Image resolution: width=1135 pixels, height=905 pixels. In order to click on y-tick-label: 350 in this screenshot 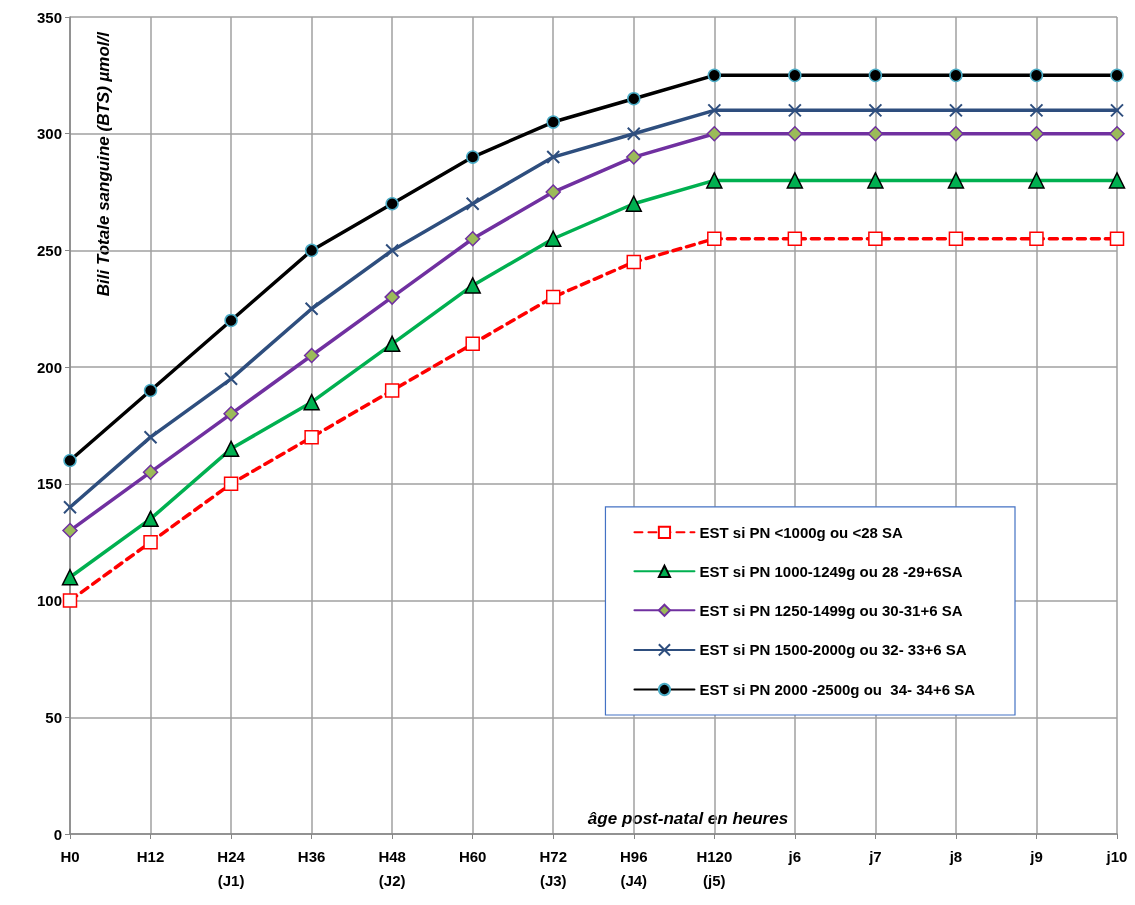, I will do `click(49, 17)`.